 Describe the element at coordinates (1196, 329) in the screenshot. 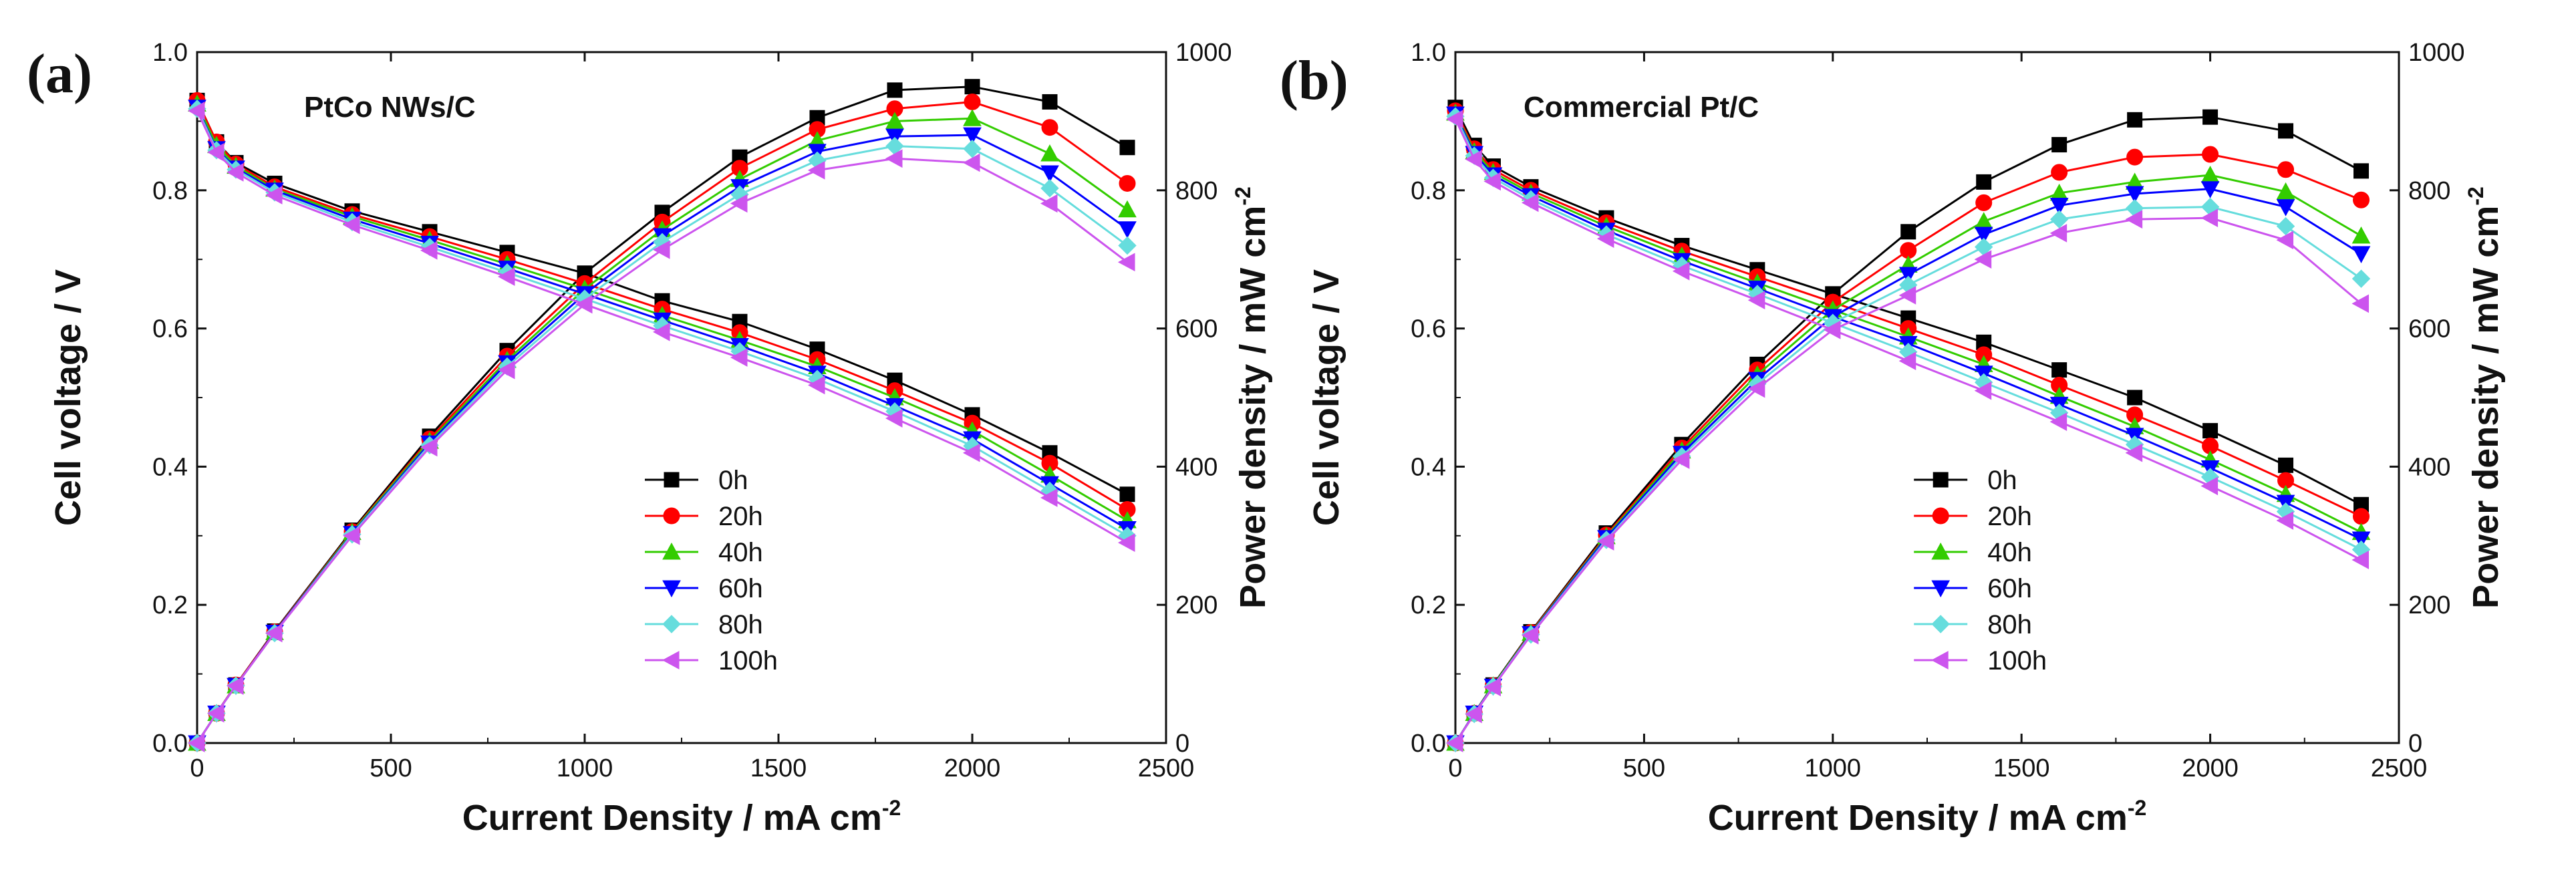

I see `y2-tick-label: 600` at that location.